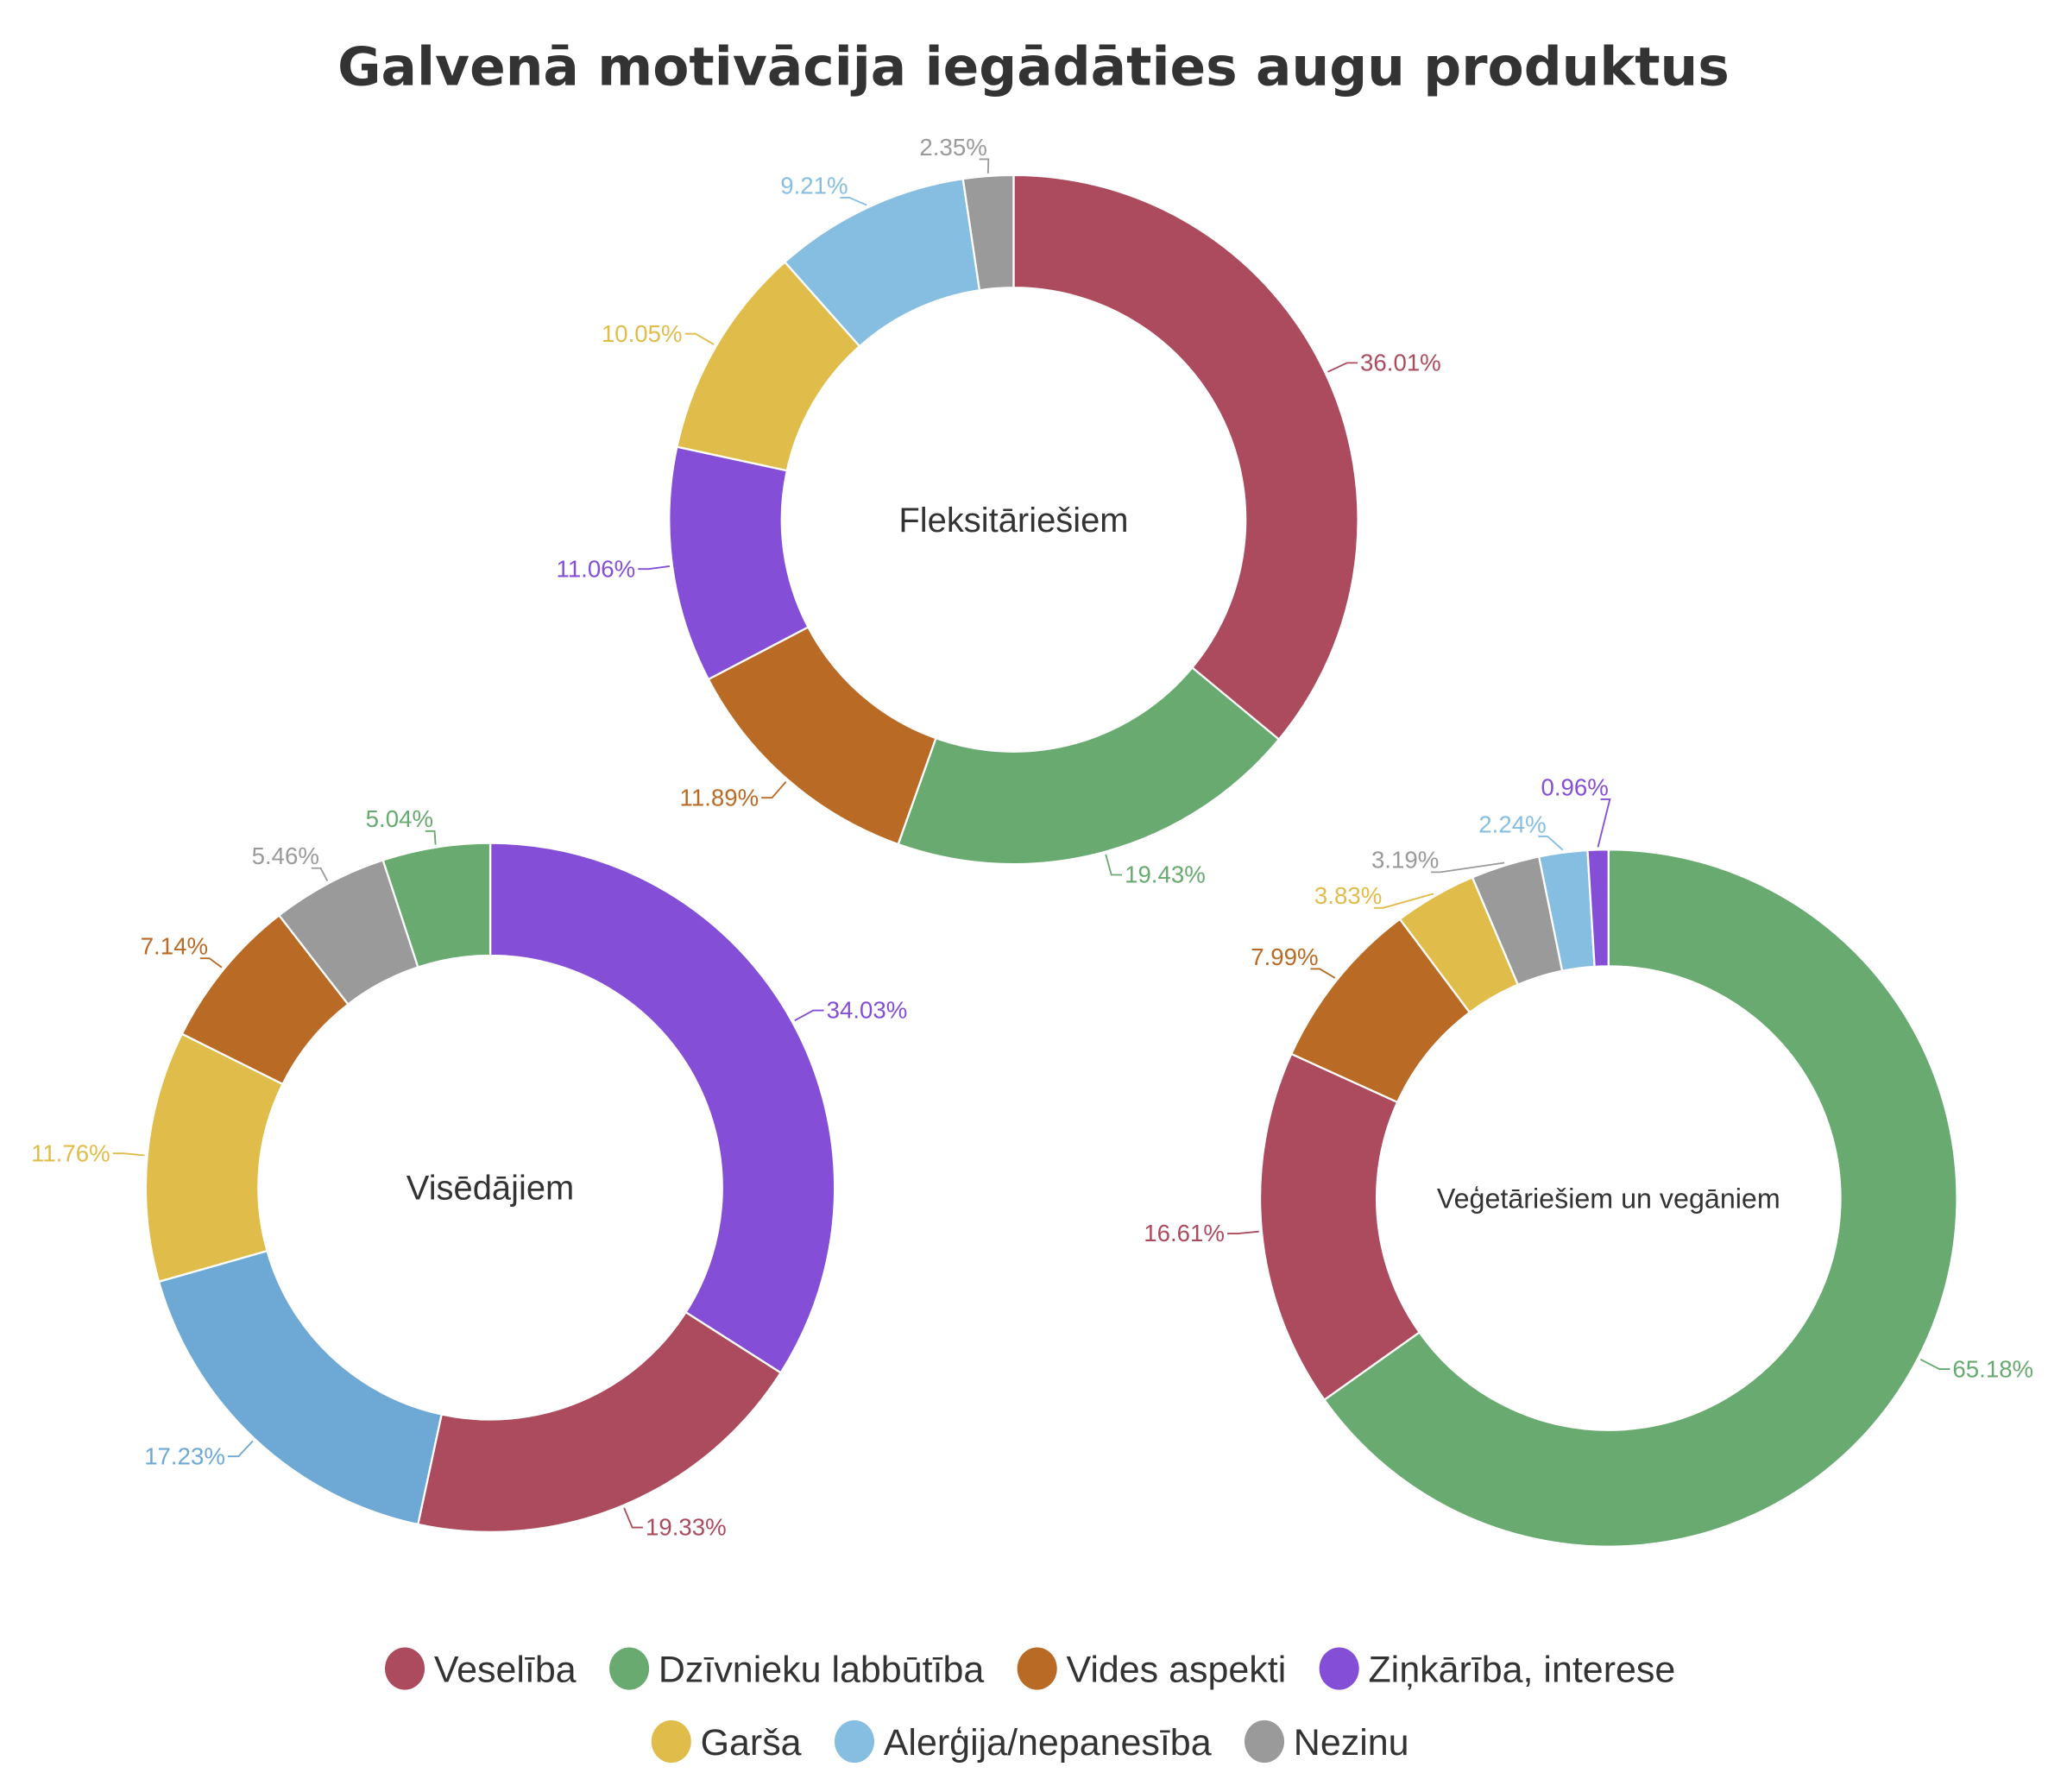 This screenshot has height=1792, width=2067. I want to click on legend-item: Ziņkārība, interese, so click(1497, 1668).